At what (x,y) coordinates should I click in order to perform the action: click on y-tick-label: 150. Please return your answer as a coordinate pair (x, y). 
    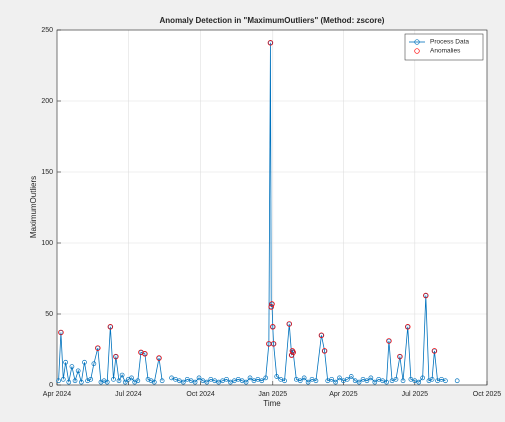
    Looking at the image, I should click on (47, 172).